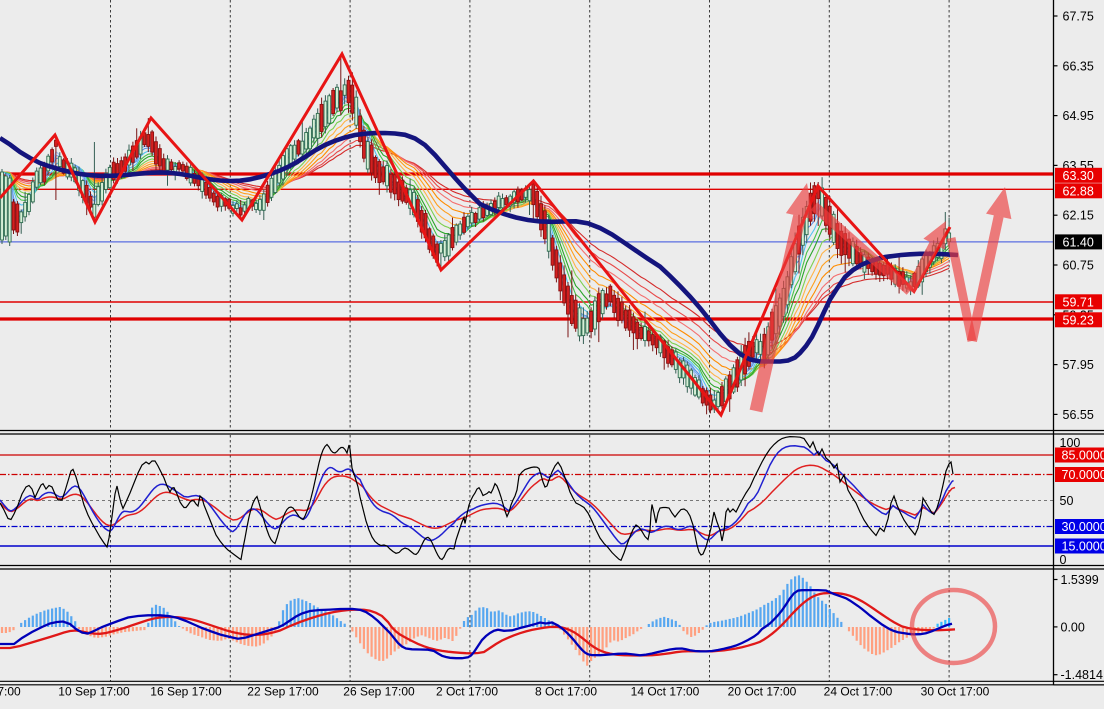 The image size is (1104, 709). I want to click on svg-text: 10 Sep 17:00, so click(94, 692).